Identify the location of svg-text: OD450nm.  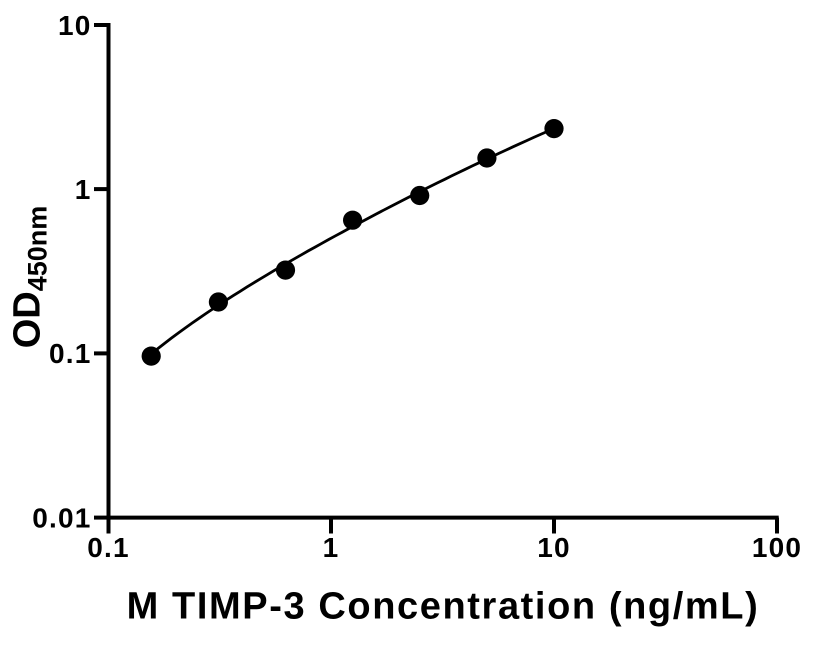
(29, 277).